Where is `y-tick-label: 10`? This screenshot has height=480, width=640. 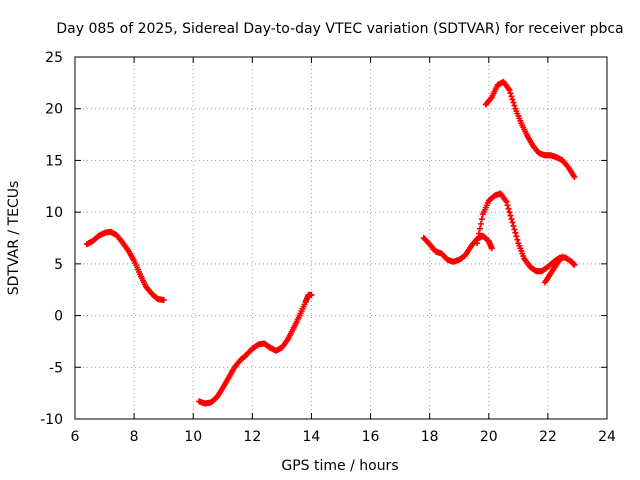
y-tick-label: 10 is located at coordinates (54, 213).